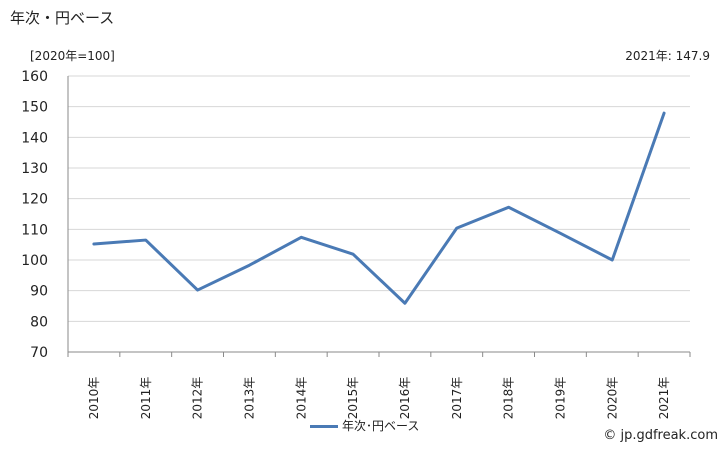  What do you see at coordinates (34, 261) in the screenshot?
I see `y-tick-label-100: 100` at bounding box center [34, 261].